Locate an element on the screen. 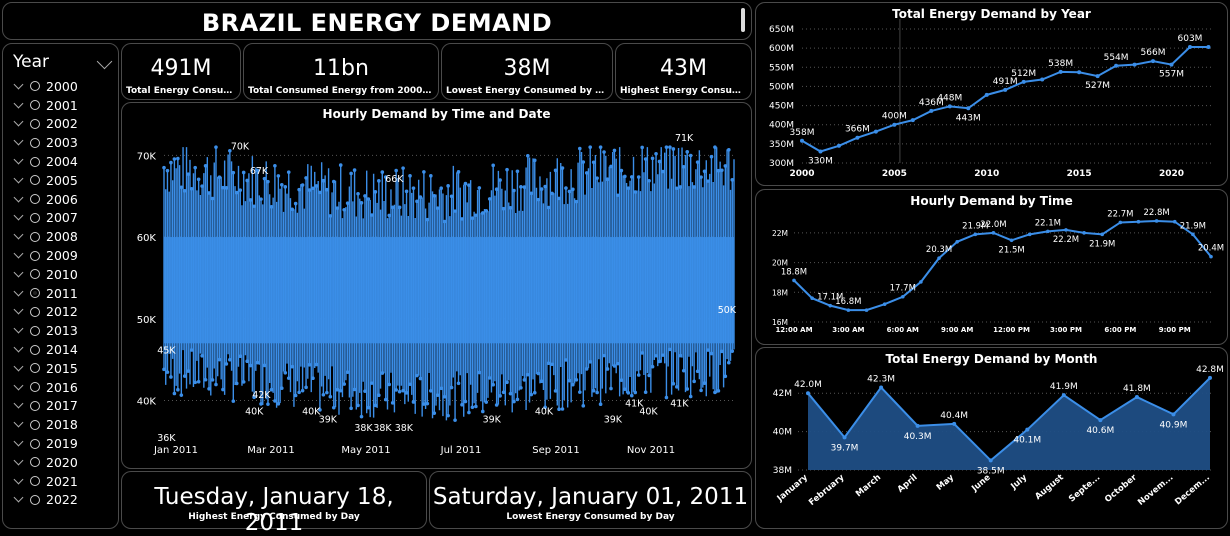 The width and height of the screenshot is (1230, 536). slicer-item-2013: 2013 is located at coordinates (45, 330).